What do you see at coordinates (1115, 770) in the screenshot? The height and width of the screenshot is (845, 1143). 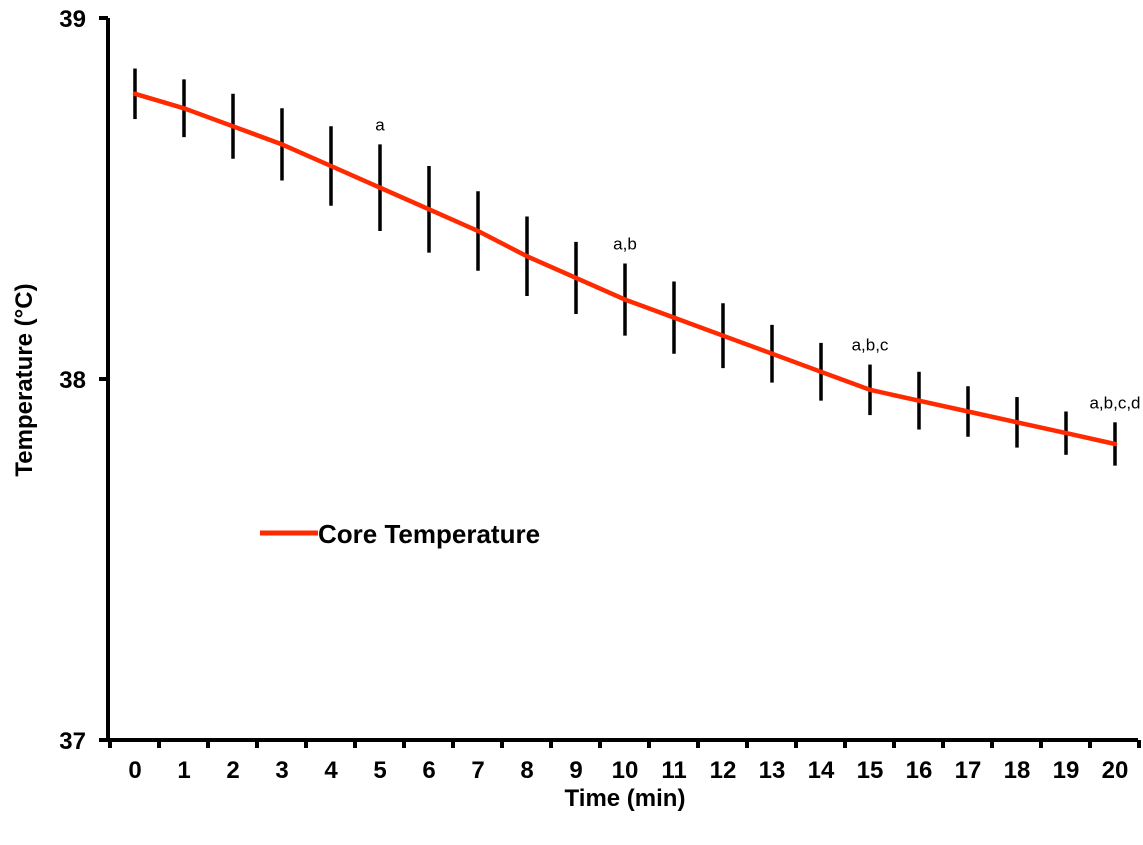 I see `x-tick-label: 20` at bounding box center [1115, 770].